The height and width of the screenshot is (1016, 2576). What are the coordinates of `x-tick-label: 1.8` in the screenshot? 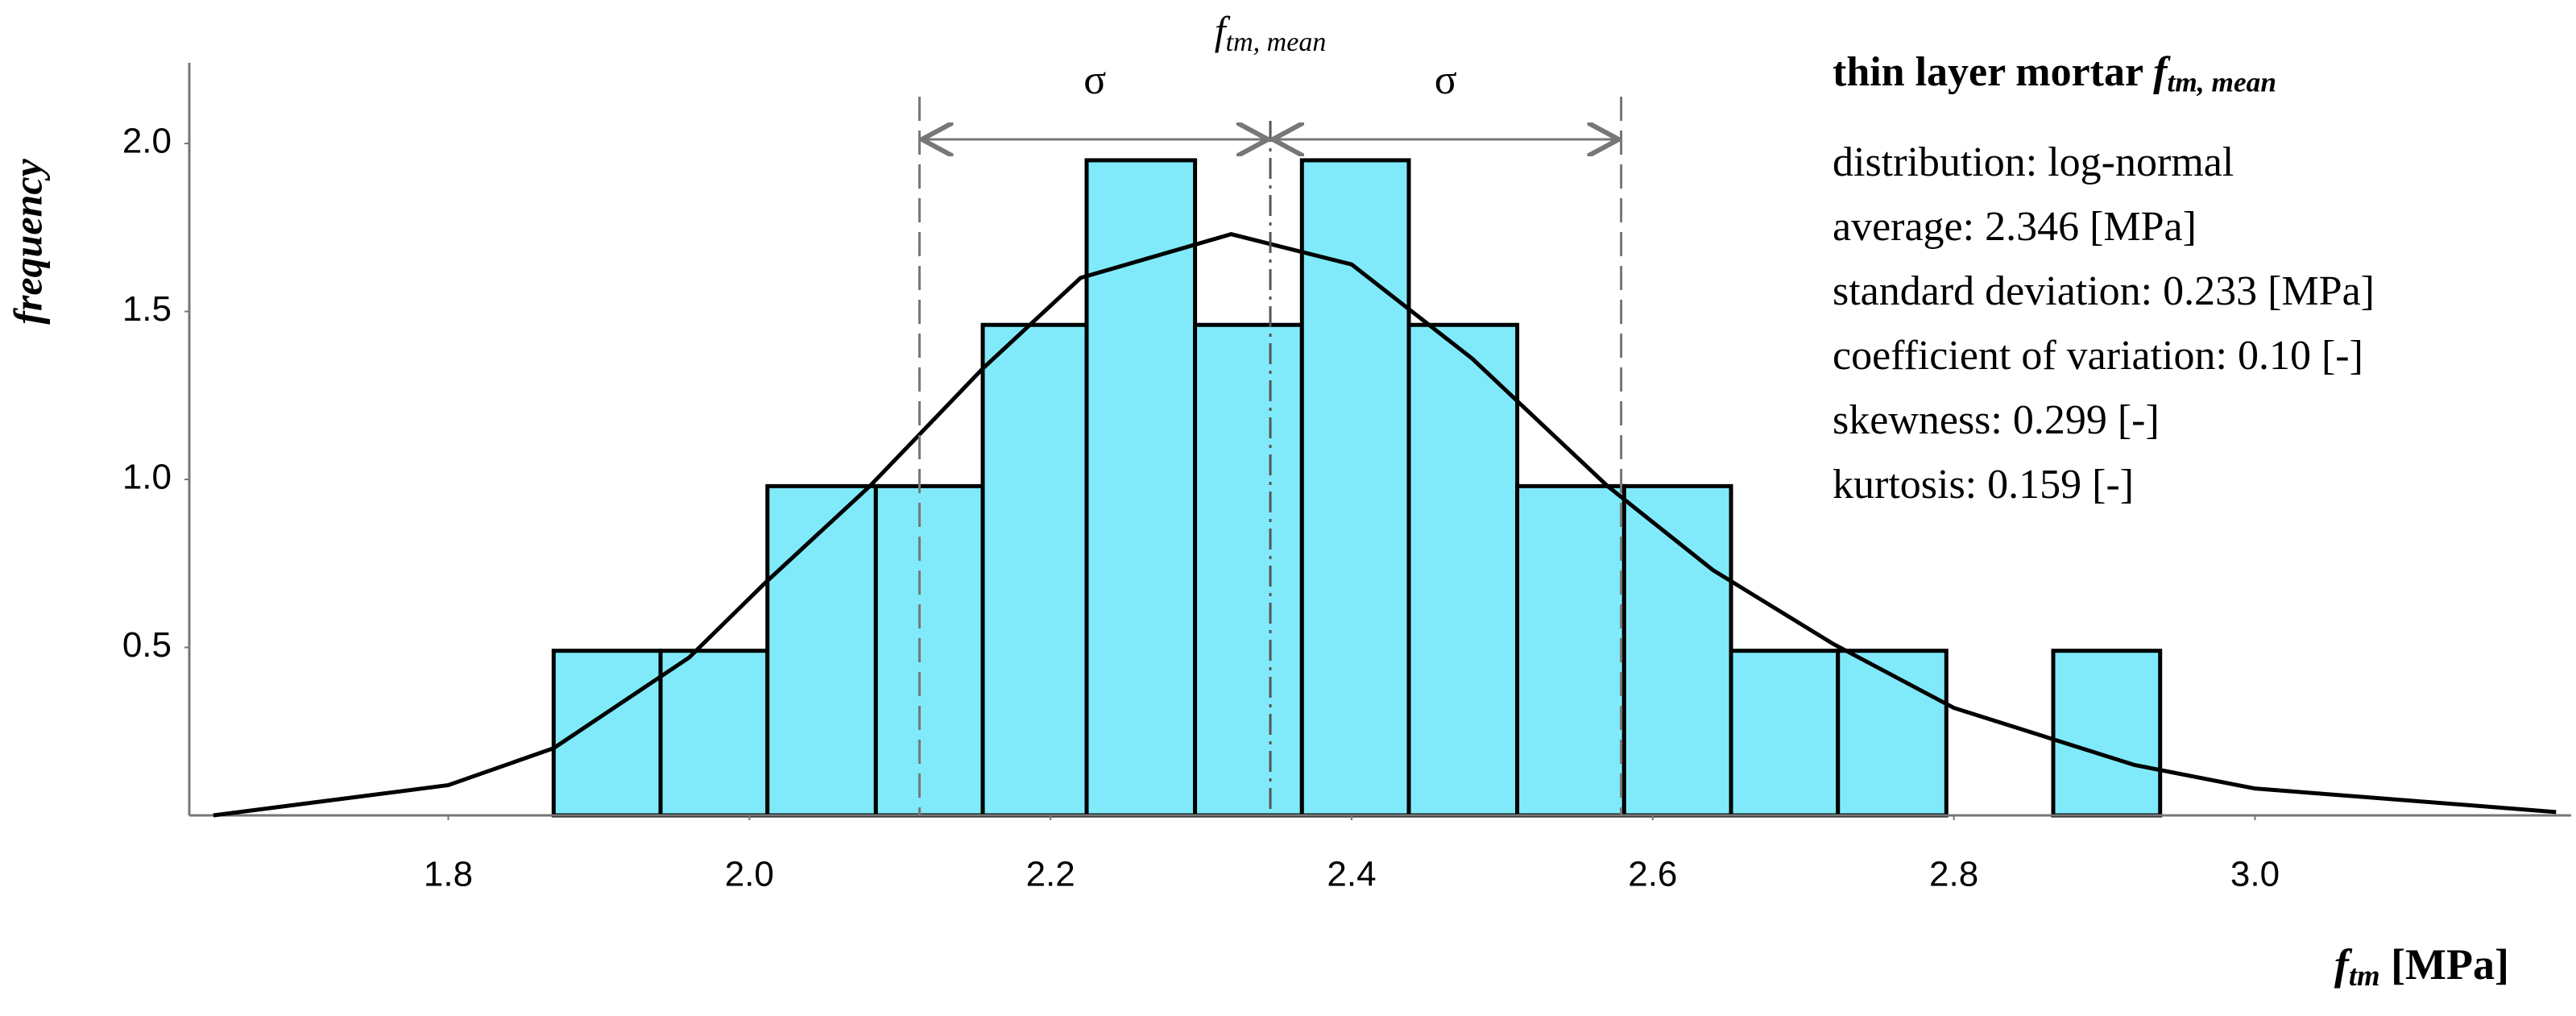 It's located at (448, 875).